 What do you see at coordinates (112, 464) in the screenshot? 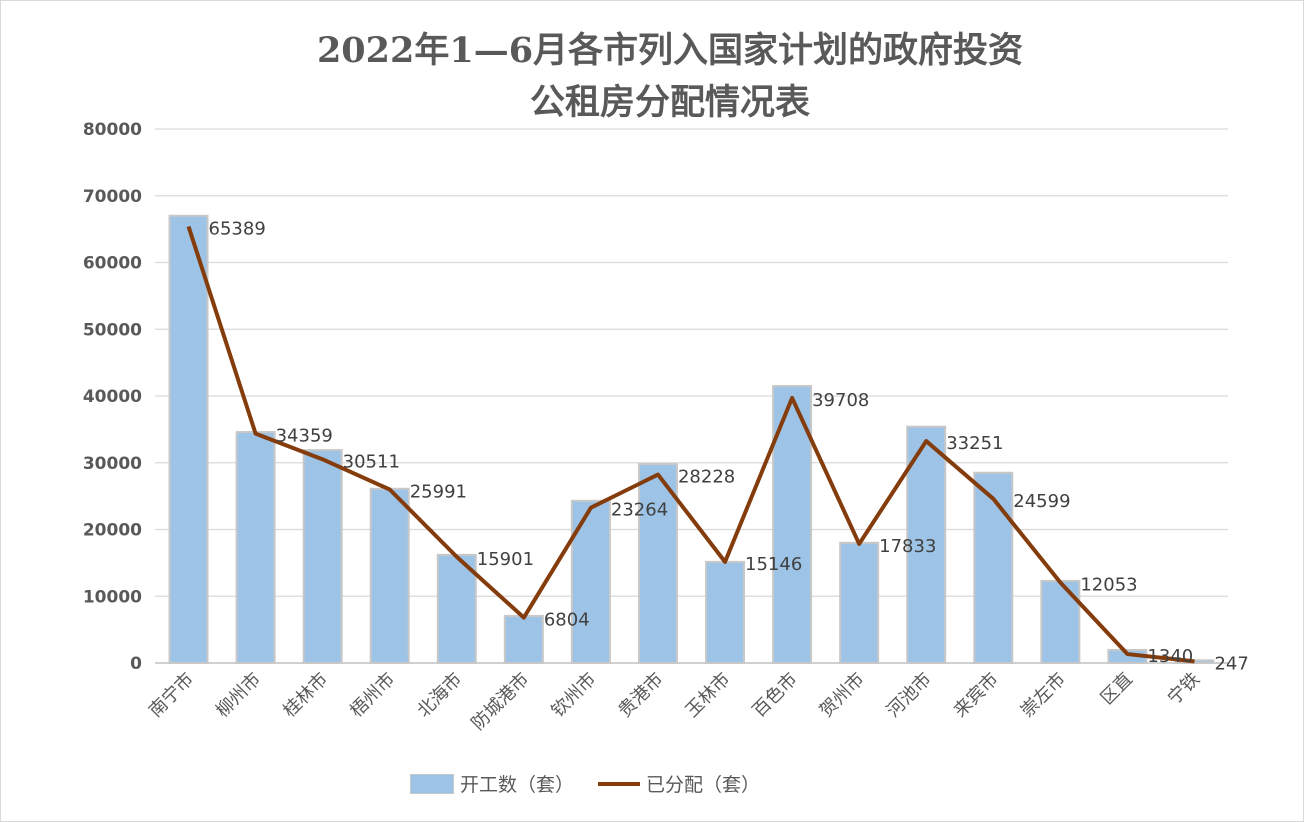
I see `y-tick-label: 30000` at bounding box center [112, 464].